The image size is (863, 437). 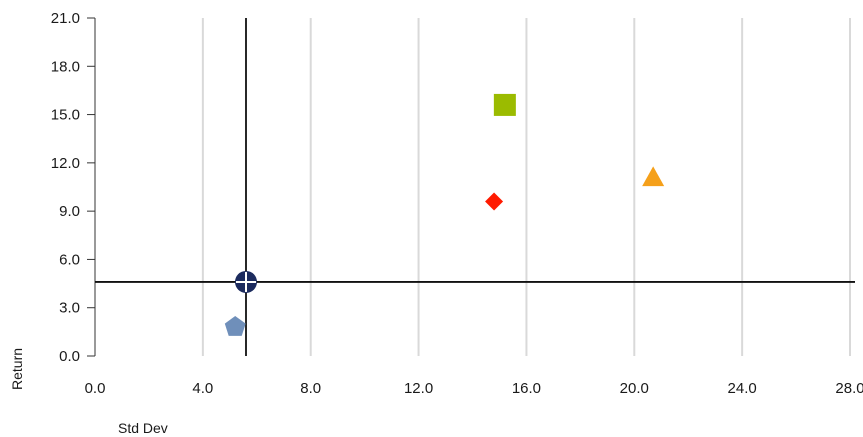 What do you see at coordinates (526, 388) in the screenshot?
I see `x-tick-label: 16.0` at bounding box center [526, 388].